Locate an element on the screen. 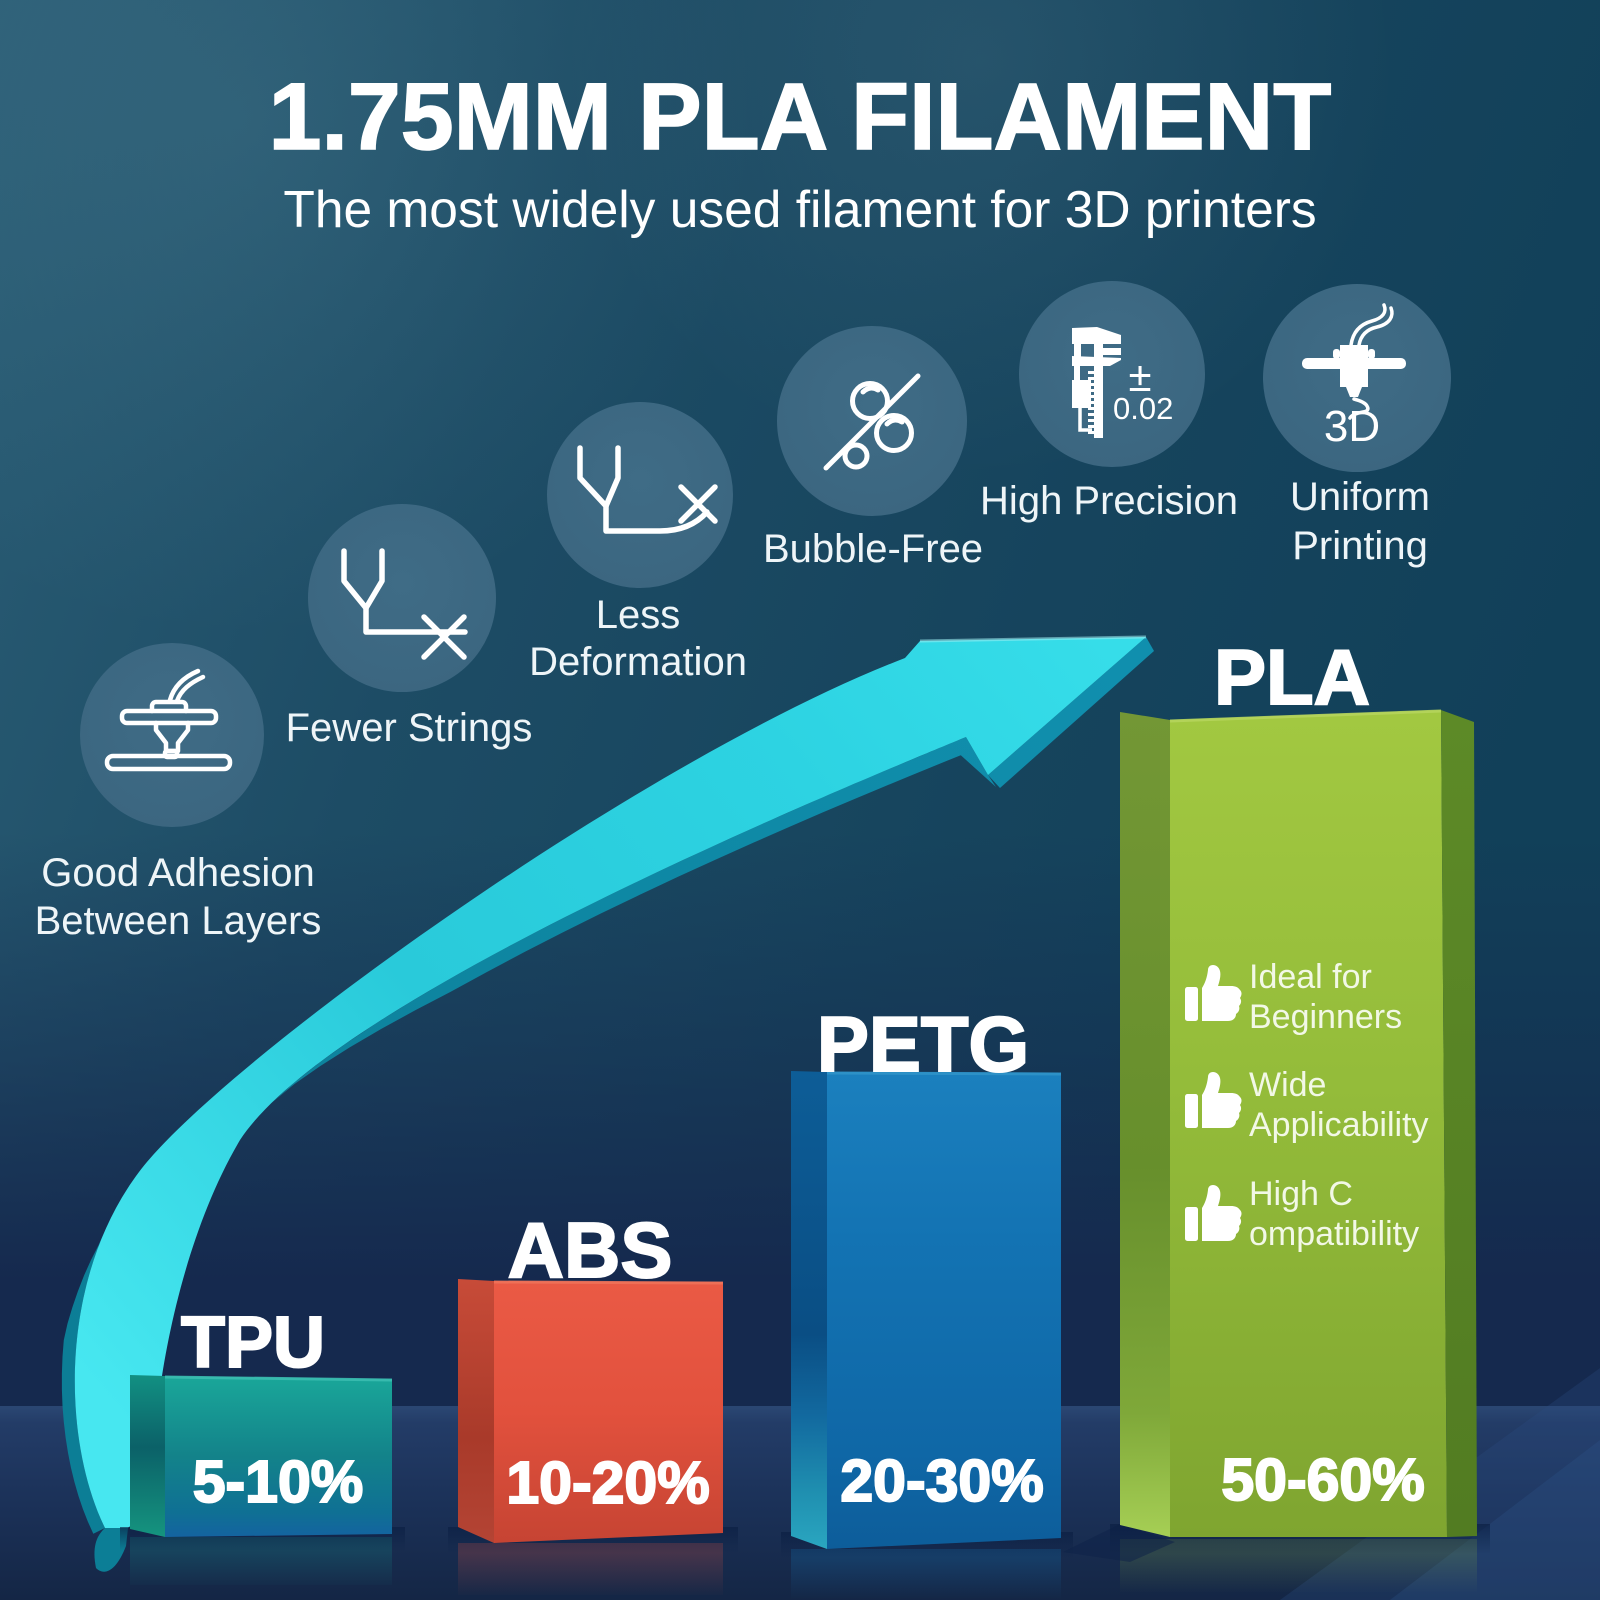  svg-text: ABS is located at coordinates (590, 1250).